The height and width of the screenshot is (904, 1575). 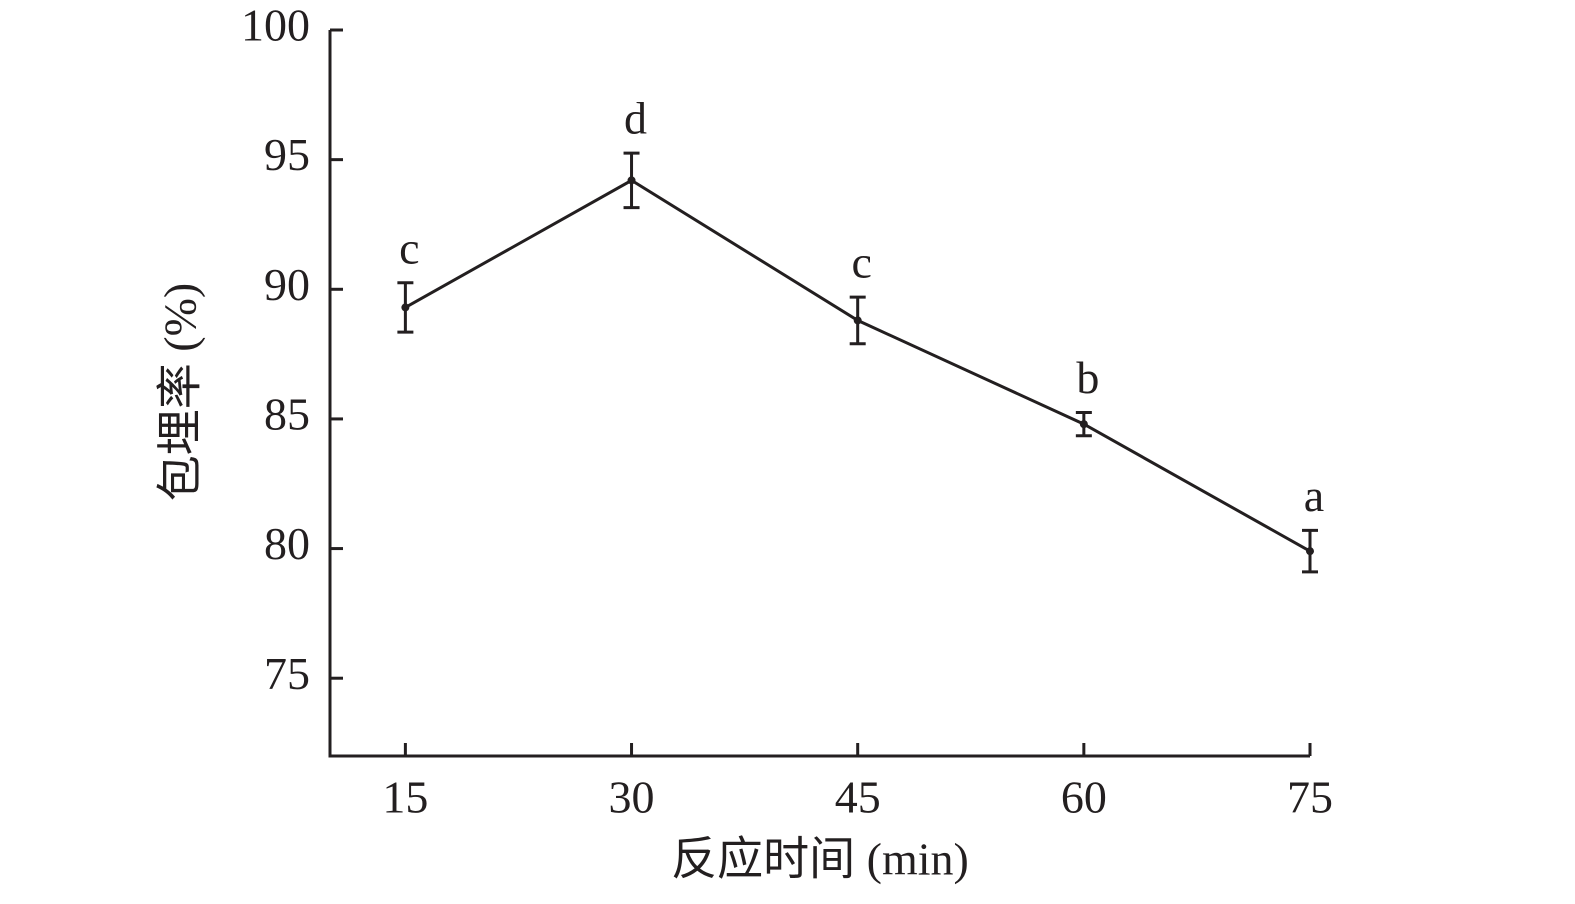 I want to click on x-tick-label: 30, so click(x=632, y=797).